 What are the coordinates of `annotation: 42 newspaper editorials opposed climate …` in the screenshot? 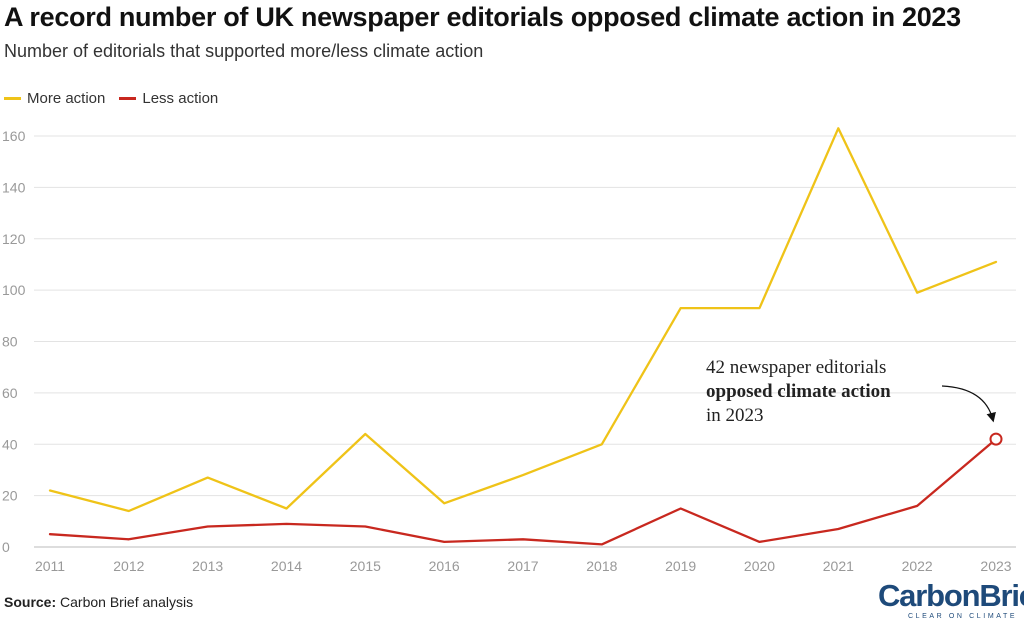 It's located at (798, 392).